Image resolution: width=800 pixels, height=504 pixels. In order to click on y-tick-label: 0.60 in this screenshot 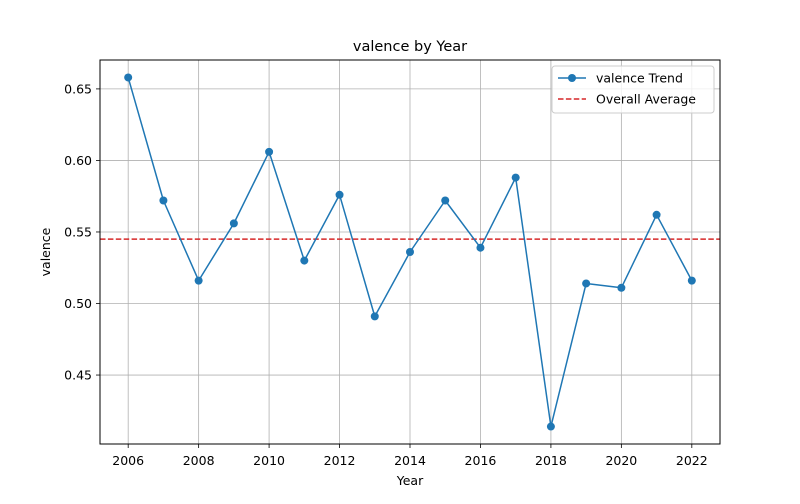, I will do `click(78, 160)`.